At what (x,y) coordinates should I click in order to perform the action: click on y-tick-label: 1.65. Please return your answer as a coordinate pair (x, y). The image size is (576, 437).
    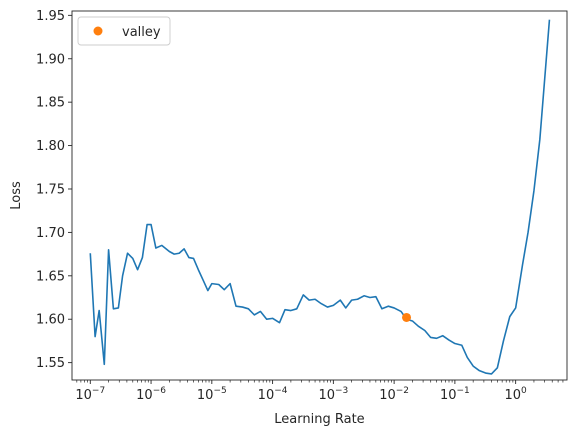
    Looking at the image, I should click on (50, 276).